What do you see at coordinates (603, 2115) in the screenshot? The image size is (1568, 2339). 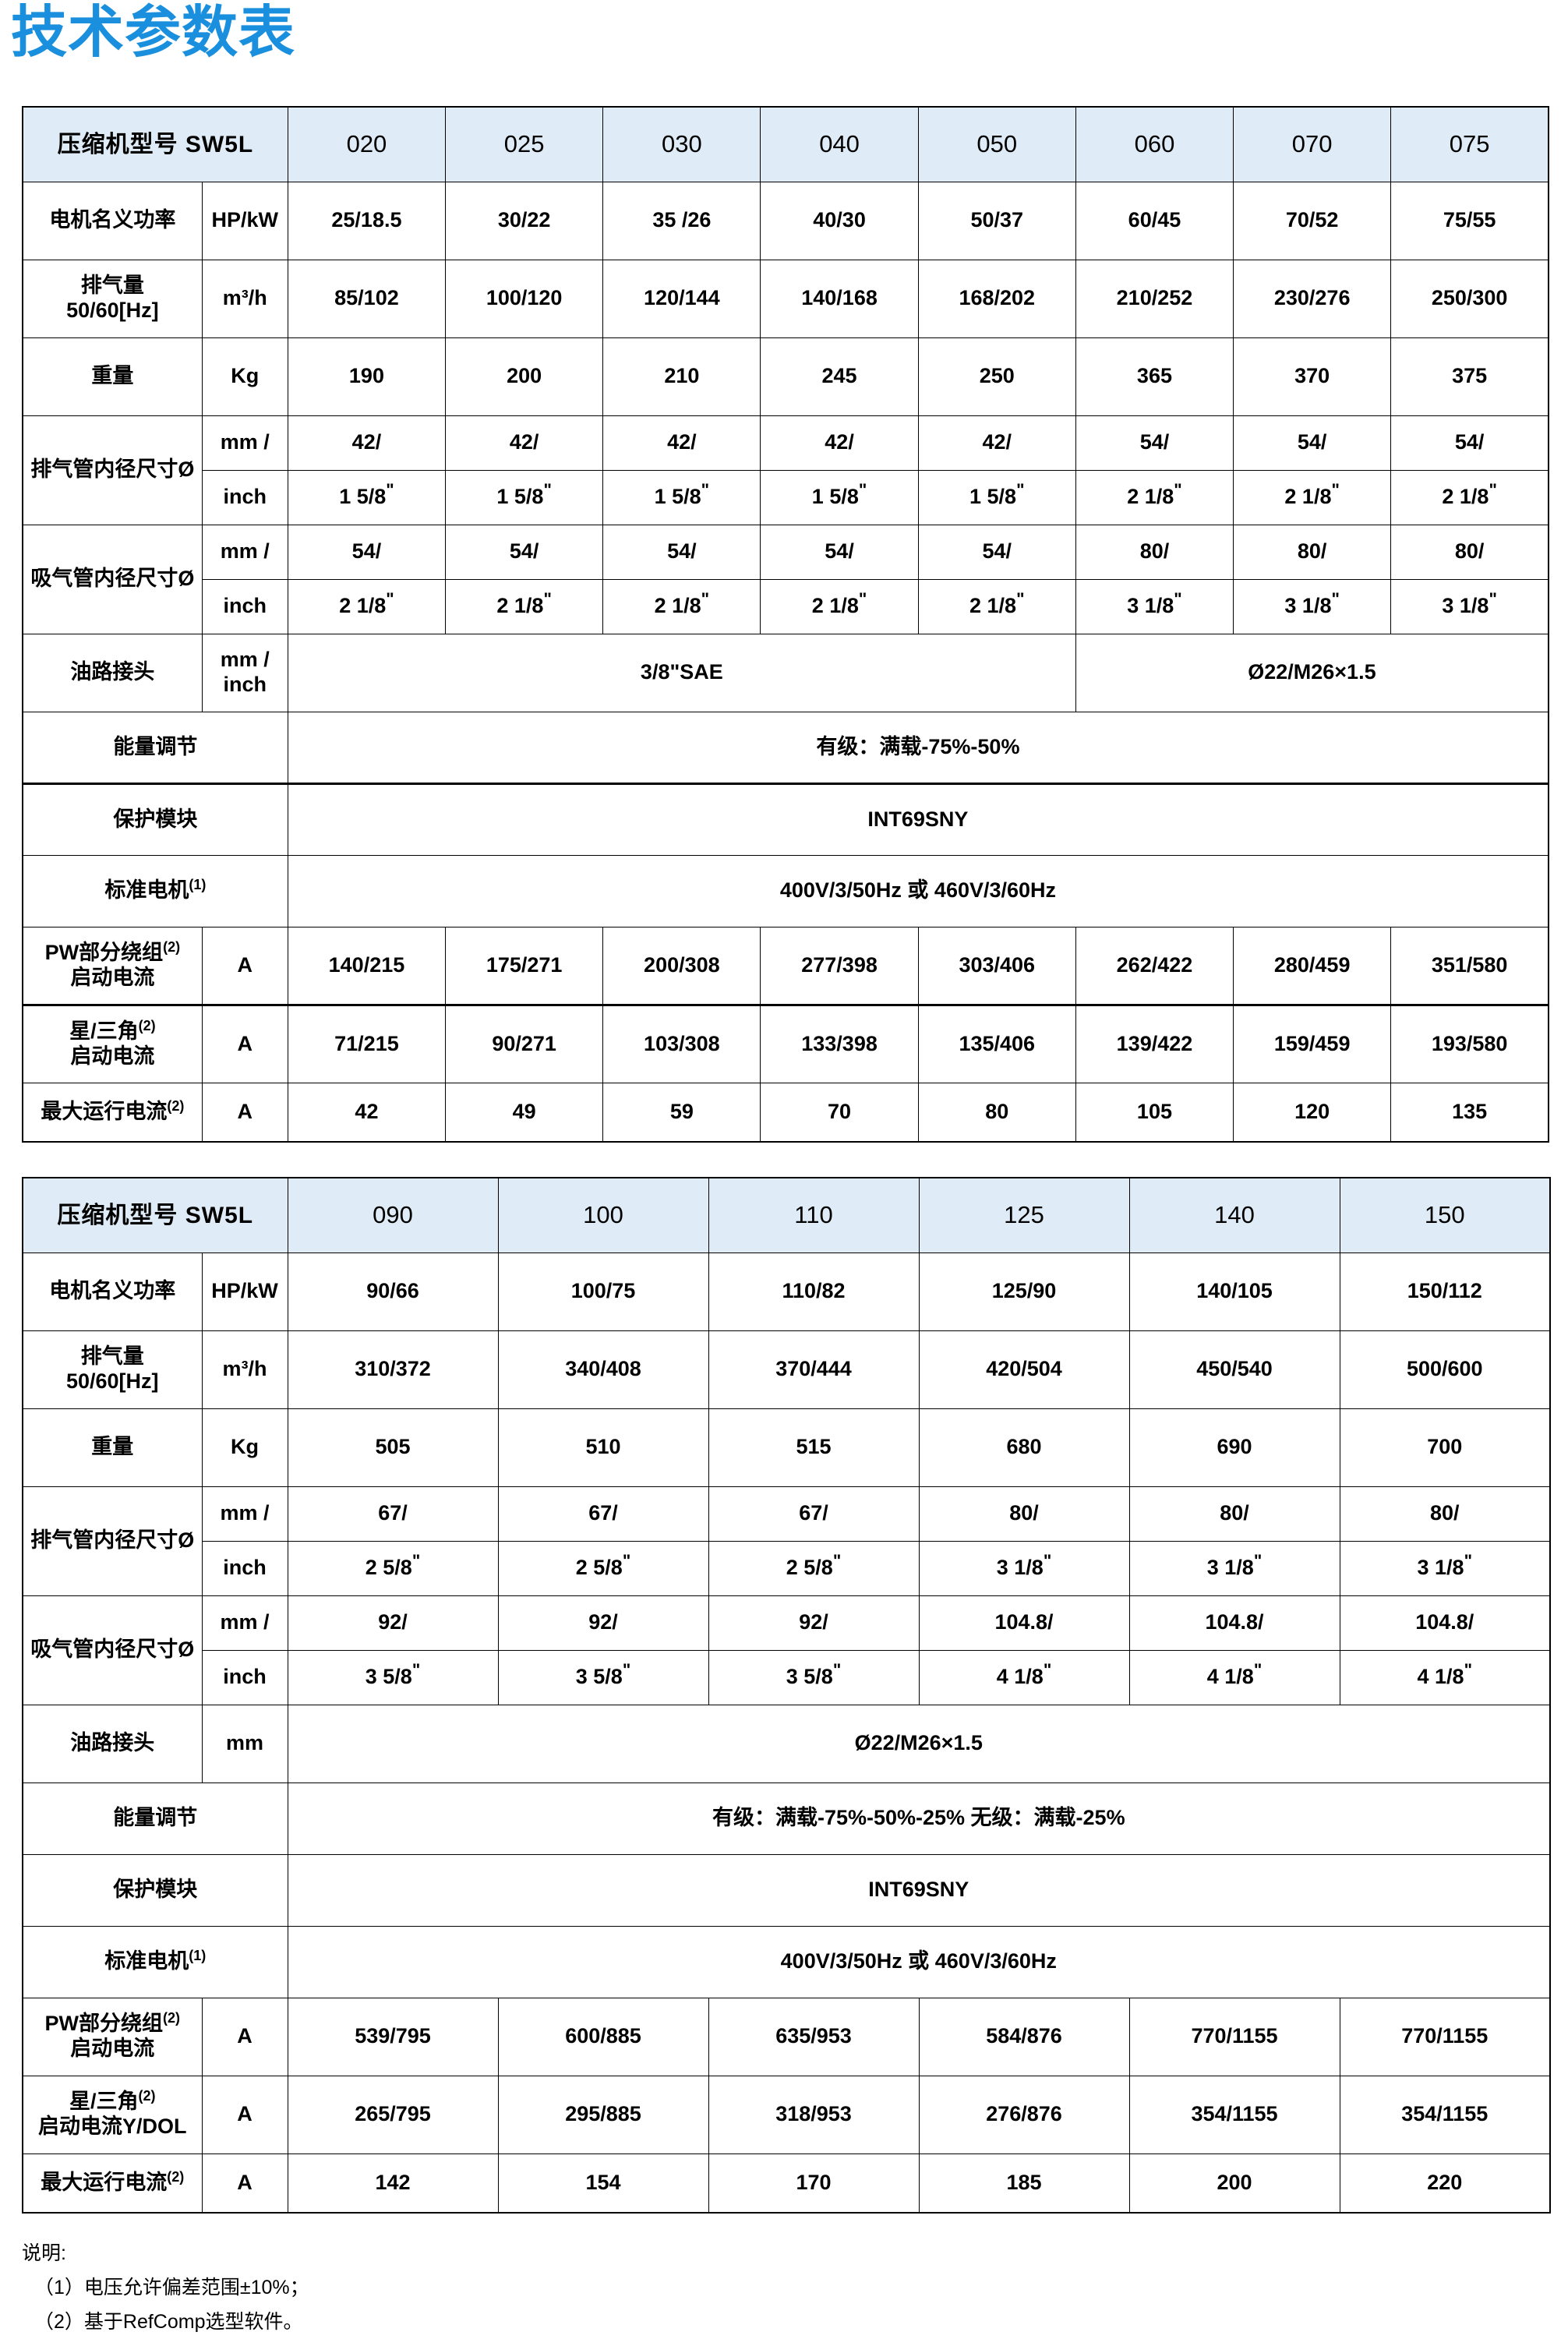 I see `cell-value: 295/885` at bounding box center [603, 2115].